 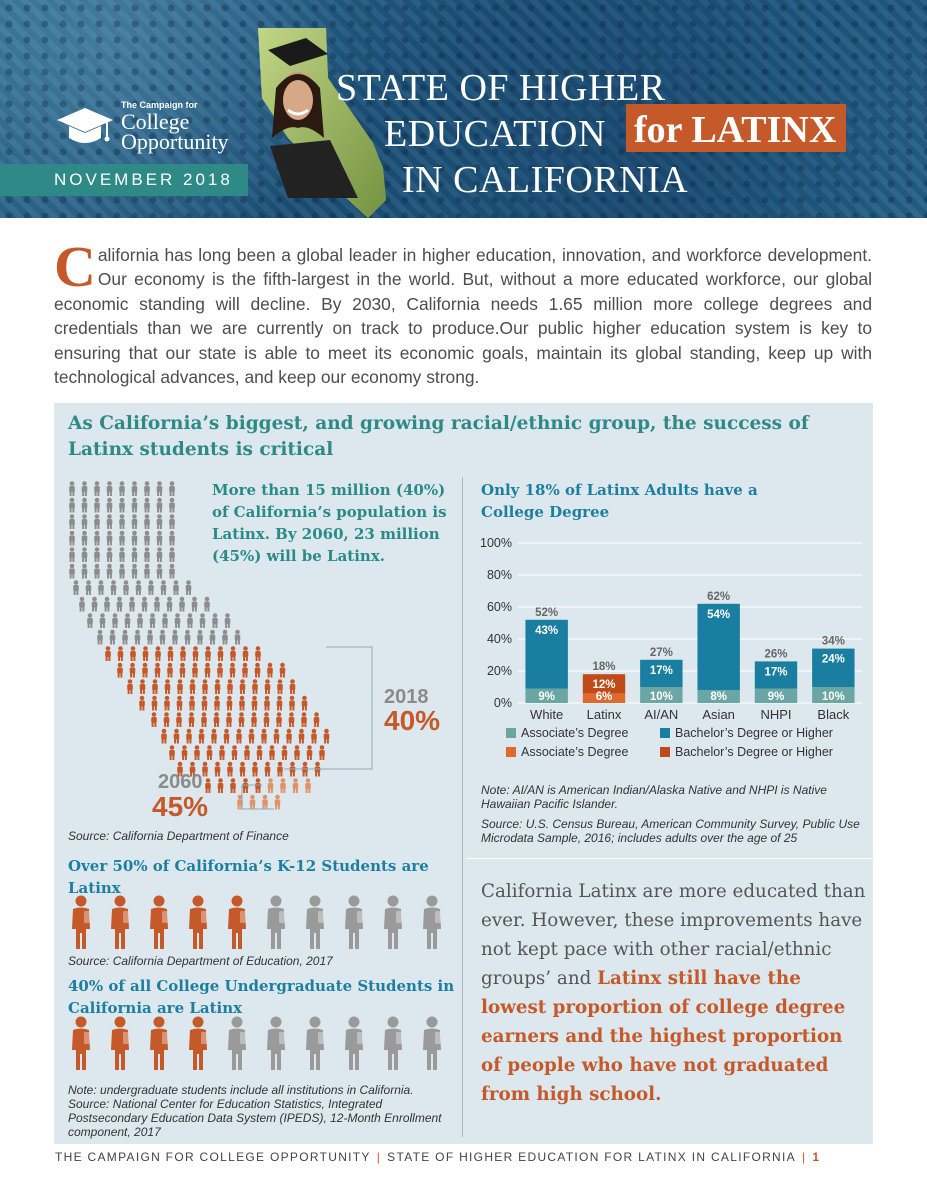 I want to click on share-2060-label: 45%, so click(x=180, y=806).